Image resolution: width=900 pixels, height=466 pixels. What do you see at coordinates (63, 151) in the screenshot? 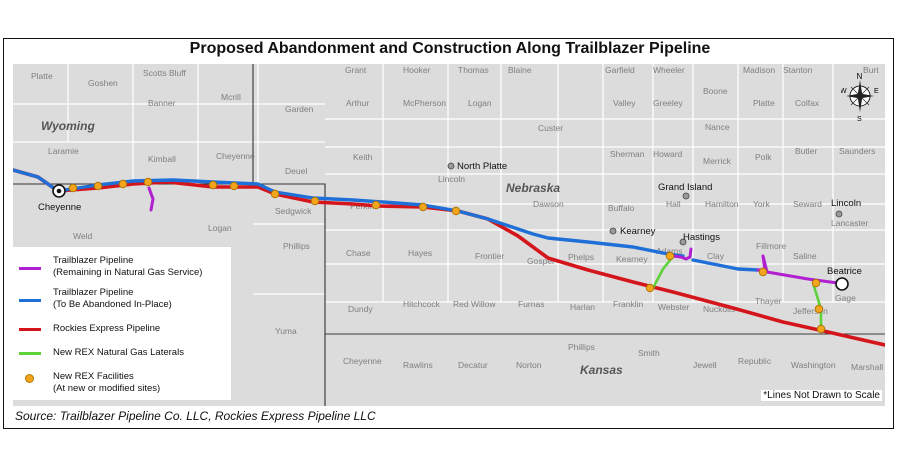
I see `svg-text: Laramie` at bounding box center [63, 151].